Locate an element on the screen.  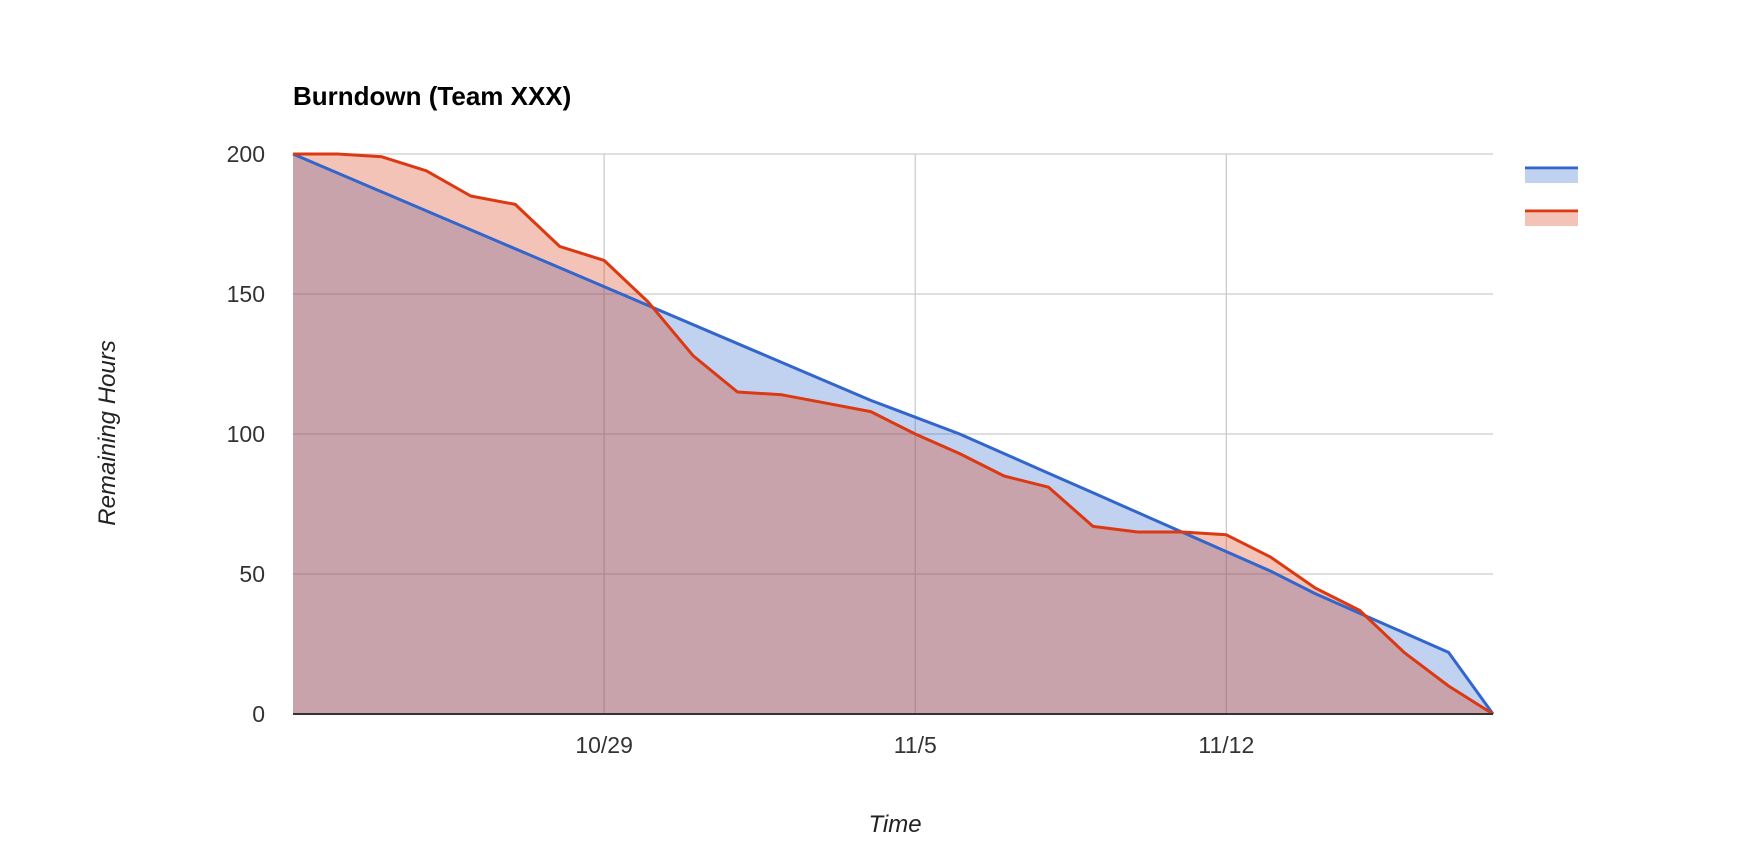
chart-title: Burndown (Team XXX) is located at coordinates (432, 96).